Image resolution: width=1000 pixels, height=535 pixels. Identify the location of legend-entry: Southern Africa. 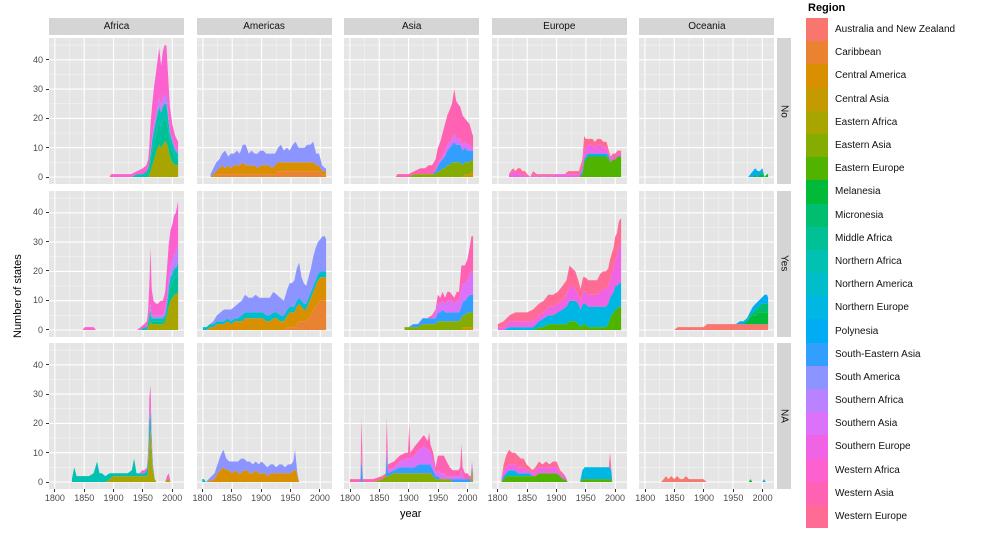
(902, 401).